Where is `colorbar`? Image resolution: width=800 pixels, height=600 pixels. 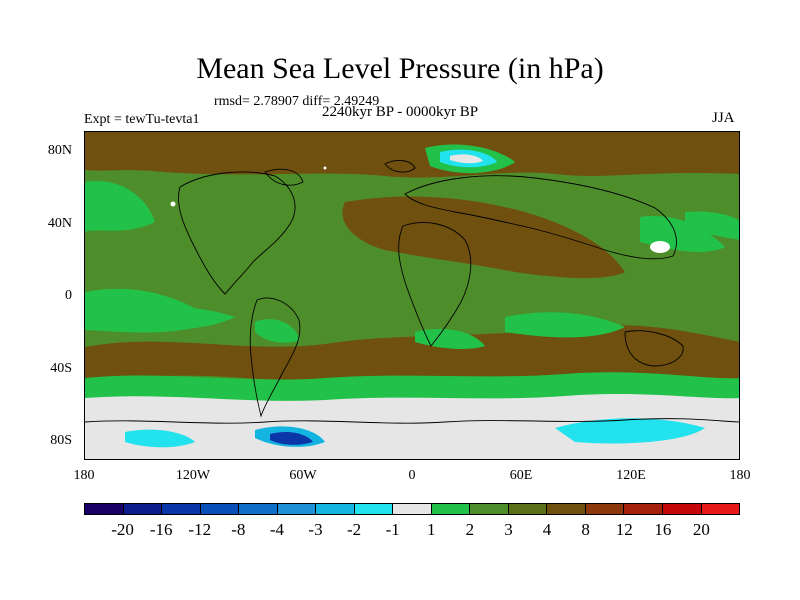
colorbar is located at coordinates (412, 509).